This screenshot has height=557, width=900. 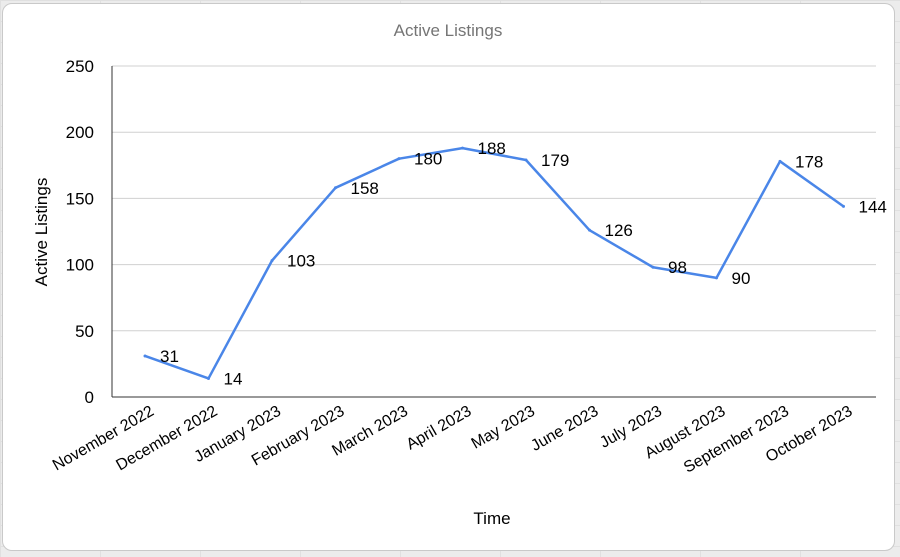 What do you see at coordinates (80, 198) in the screenshot?
I see `y-tick-label: 150` at bounding box center [80, 198].